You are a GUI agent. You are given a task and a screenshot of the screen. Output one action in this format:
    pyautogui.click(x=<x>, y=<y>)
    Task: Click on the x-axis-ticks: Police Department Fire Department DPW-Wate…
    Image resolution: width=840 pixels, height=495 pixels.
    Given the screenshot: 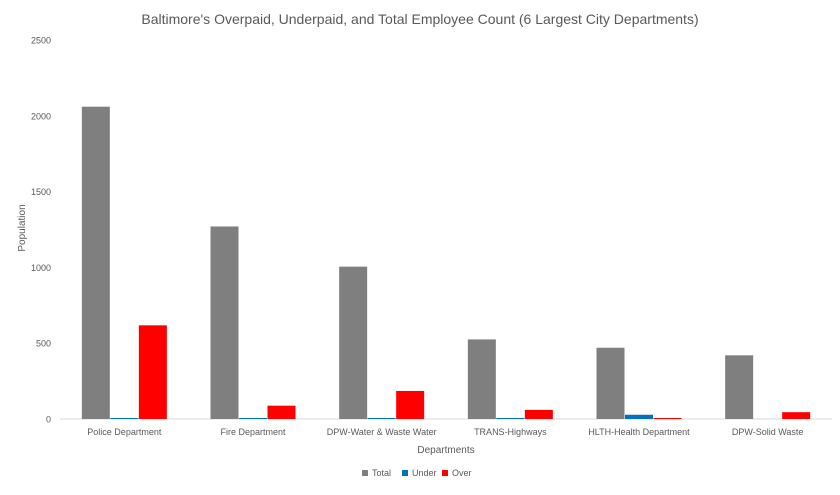 What is the action you would take?
    pyautogui.click(x=445, y=432)
    